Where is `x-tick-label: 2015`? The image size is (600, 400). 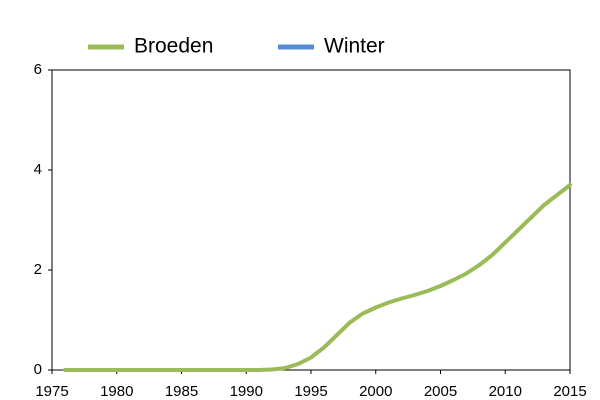
x-tick-label: 2015 is located at coordinates (569, 391).